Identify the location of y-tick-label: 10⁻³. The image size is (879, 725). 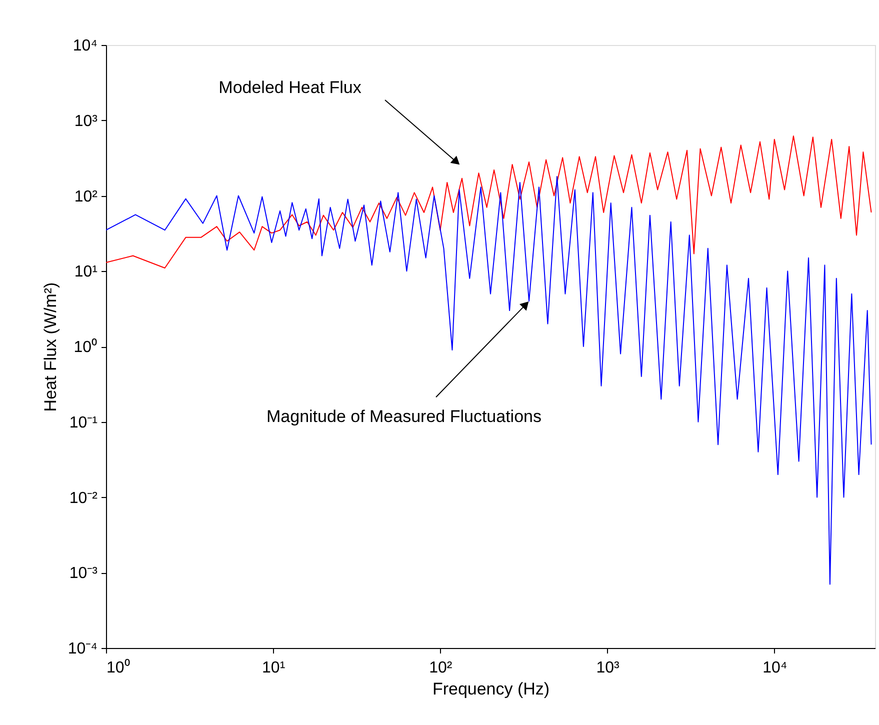
(83, 573).